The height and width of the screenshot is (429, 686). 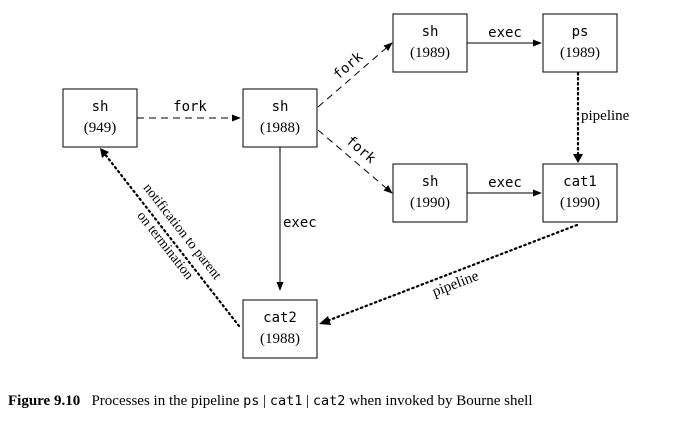 I want to click on node-name: cat2, so click(x=280, y=318).